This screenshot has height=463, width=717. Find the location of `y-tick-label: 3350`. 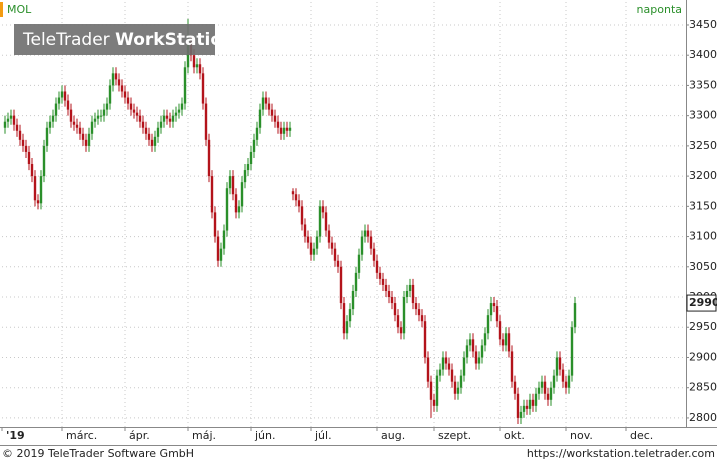

y-tick-label: 3350 is located at coordinates (703, 84).